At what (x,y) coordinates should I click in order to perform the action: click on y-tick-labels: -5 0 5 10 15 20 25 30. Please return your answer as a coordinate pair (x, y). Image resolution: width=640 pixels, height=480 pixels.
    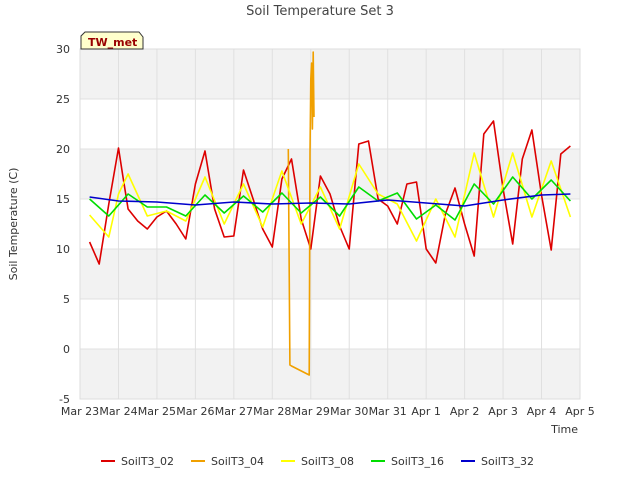
    Looking at the image, I should click on (63, 224).